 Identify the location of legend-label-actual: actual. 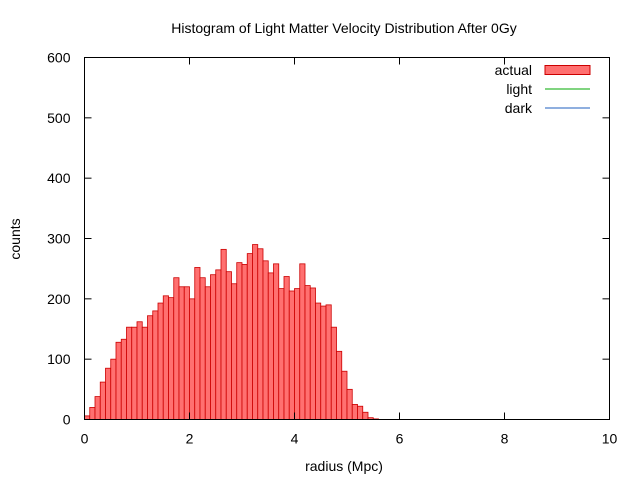
(513, 70).